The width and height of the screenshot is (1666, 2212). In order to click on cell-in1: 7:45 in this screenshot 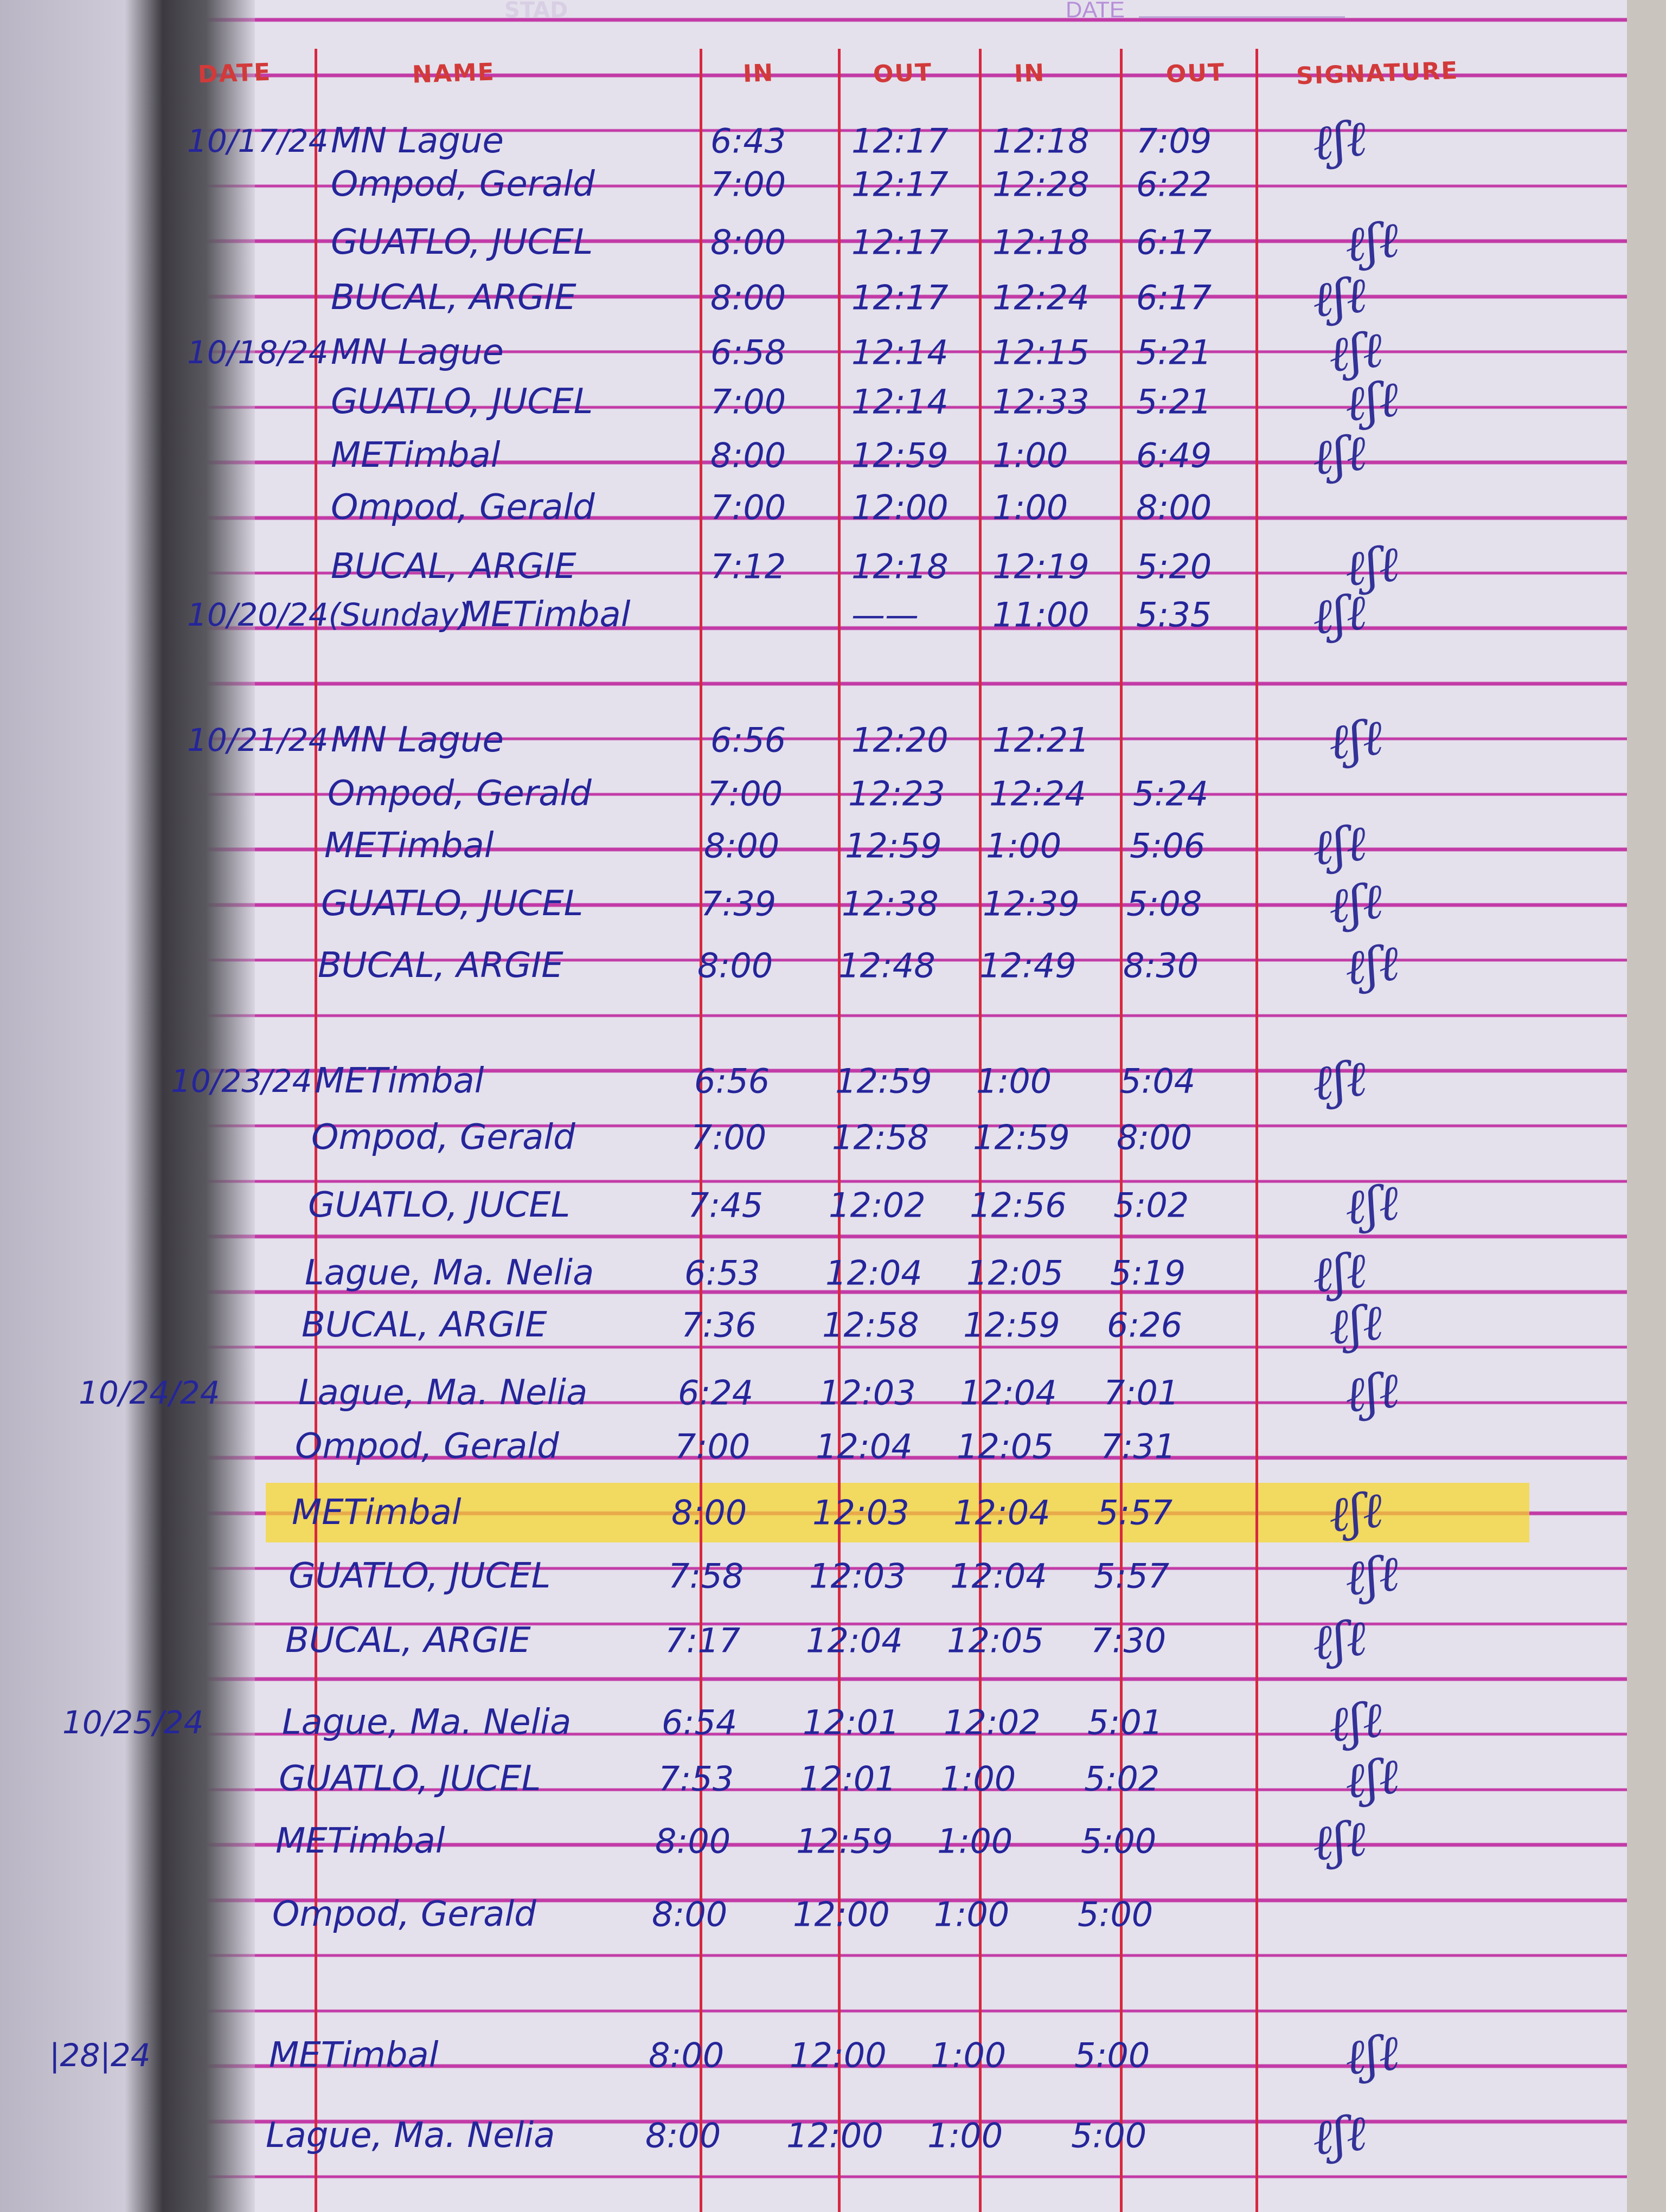, I will do `click(726, 1205)`.